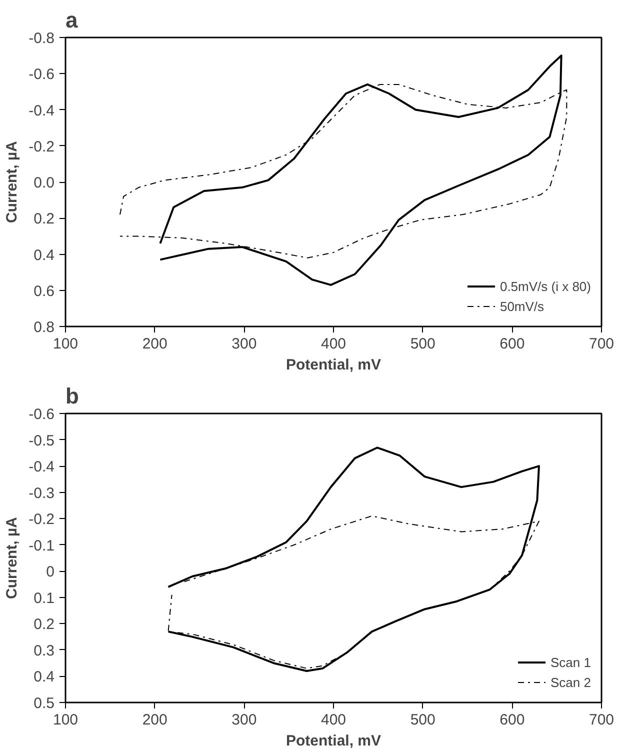 Image resolution: width=631 pixels, height=753 pixels. Describe the element at coordinates (72, 396) in the screenshot. I see `chart-title: b` at that location.